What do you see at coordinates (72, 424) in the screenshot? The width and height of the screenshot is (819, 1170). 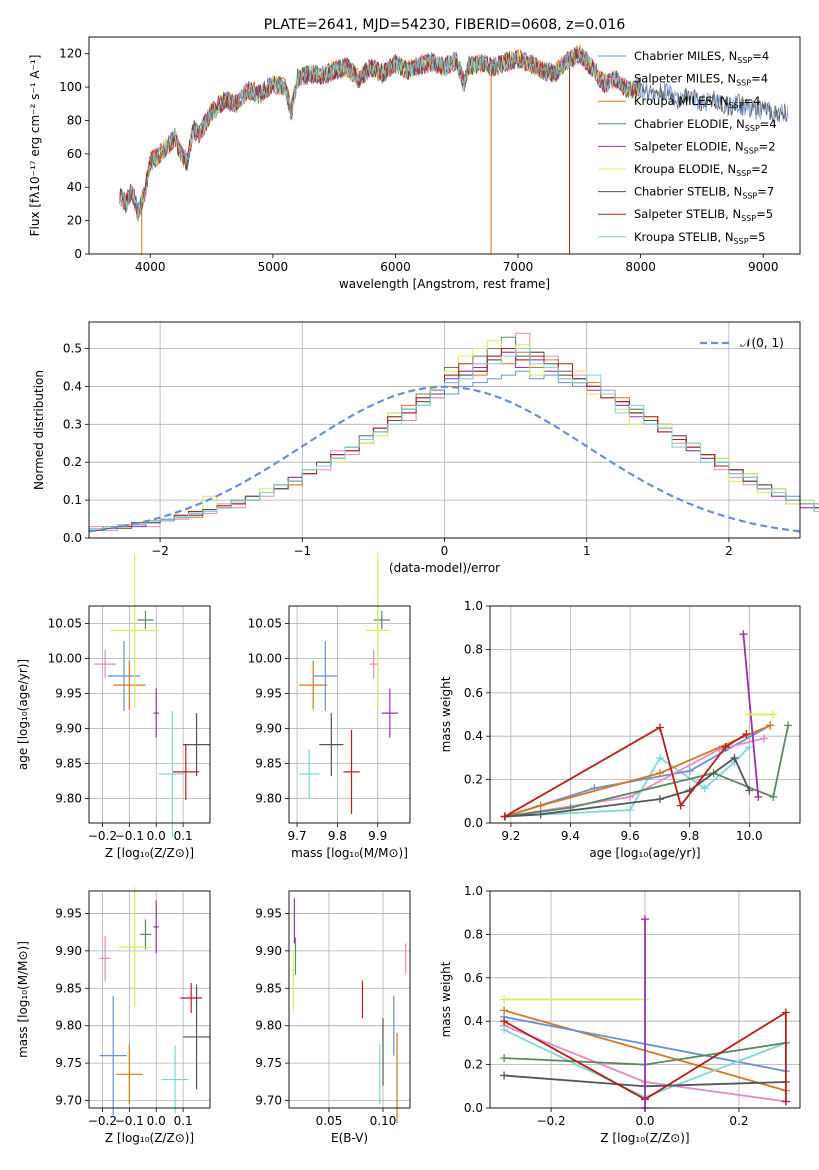 I see `y-tick-label: 0.3` at bounding box center [72, 424].